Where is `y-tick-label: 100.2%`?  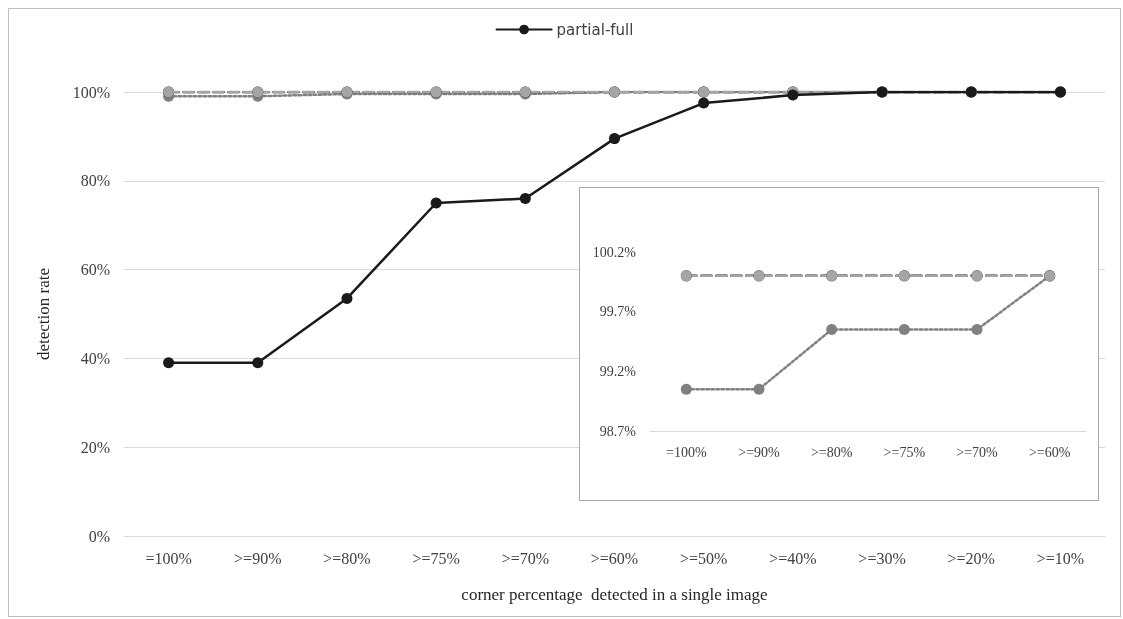
y-tick-label: 100.2% is located at coordinates (614, 252).